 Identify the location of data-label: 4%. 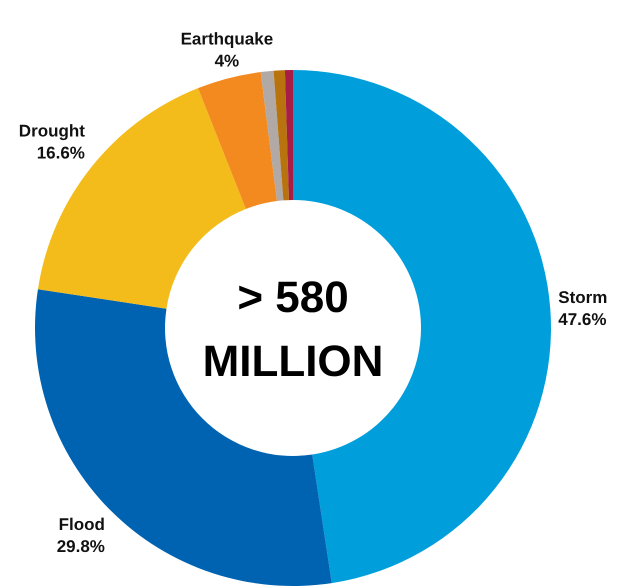
(227, 60).